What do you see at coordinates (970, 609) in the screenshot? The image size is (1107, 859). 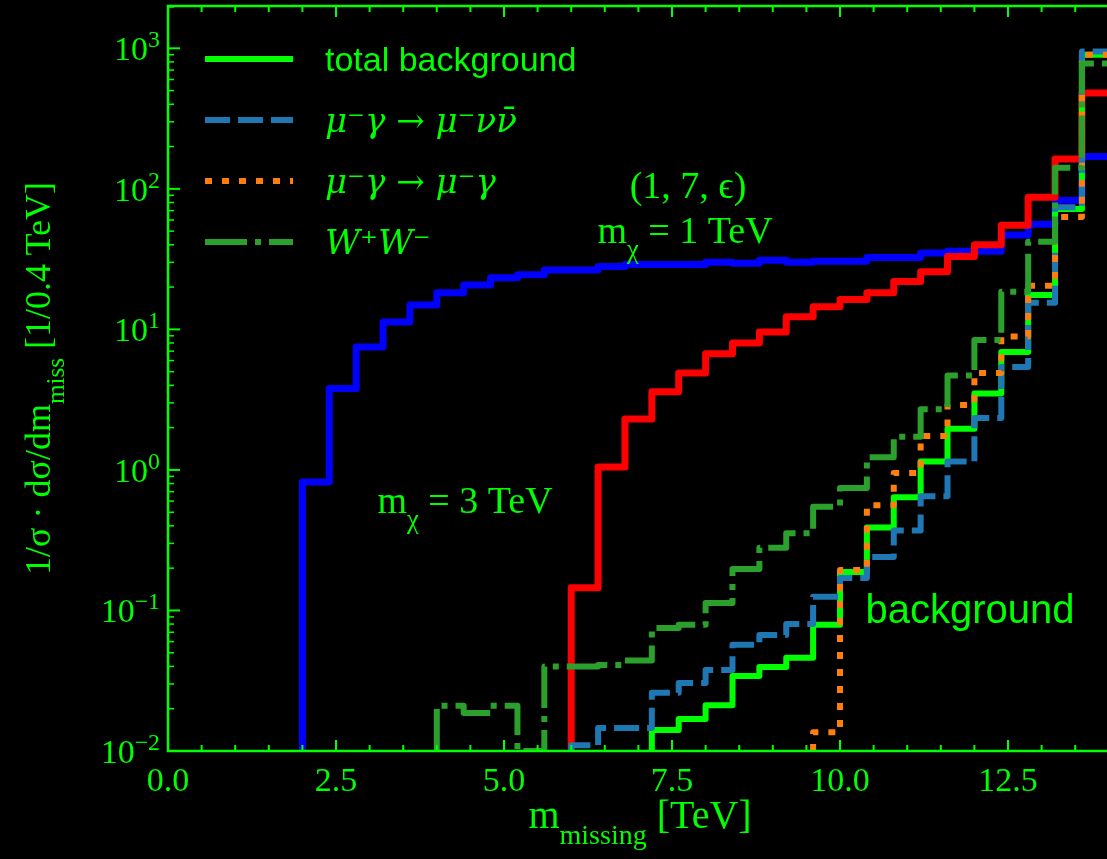 I see `annotation: background` at bounding box center [970, 609].